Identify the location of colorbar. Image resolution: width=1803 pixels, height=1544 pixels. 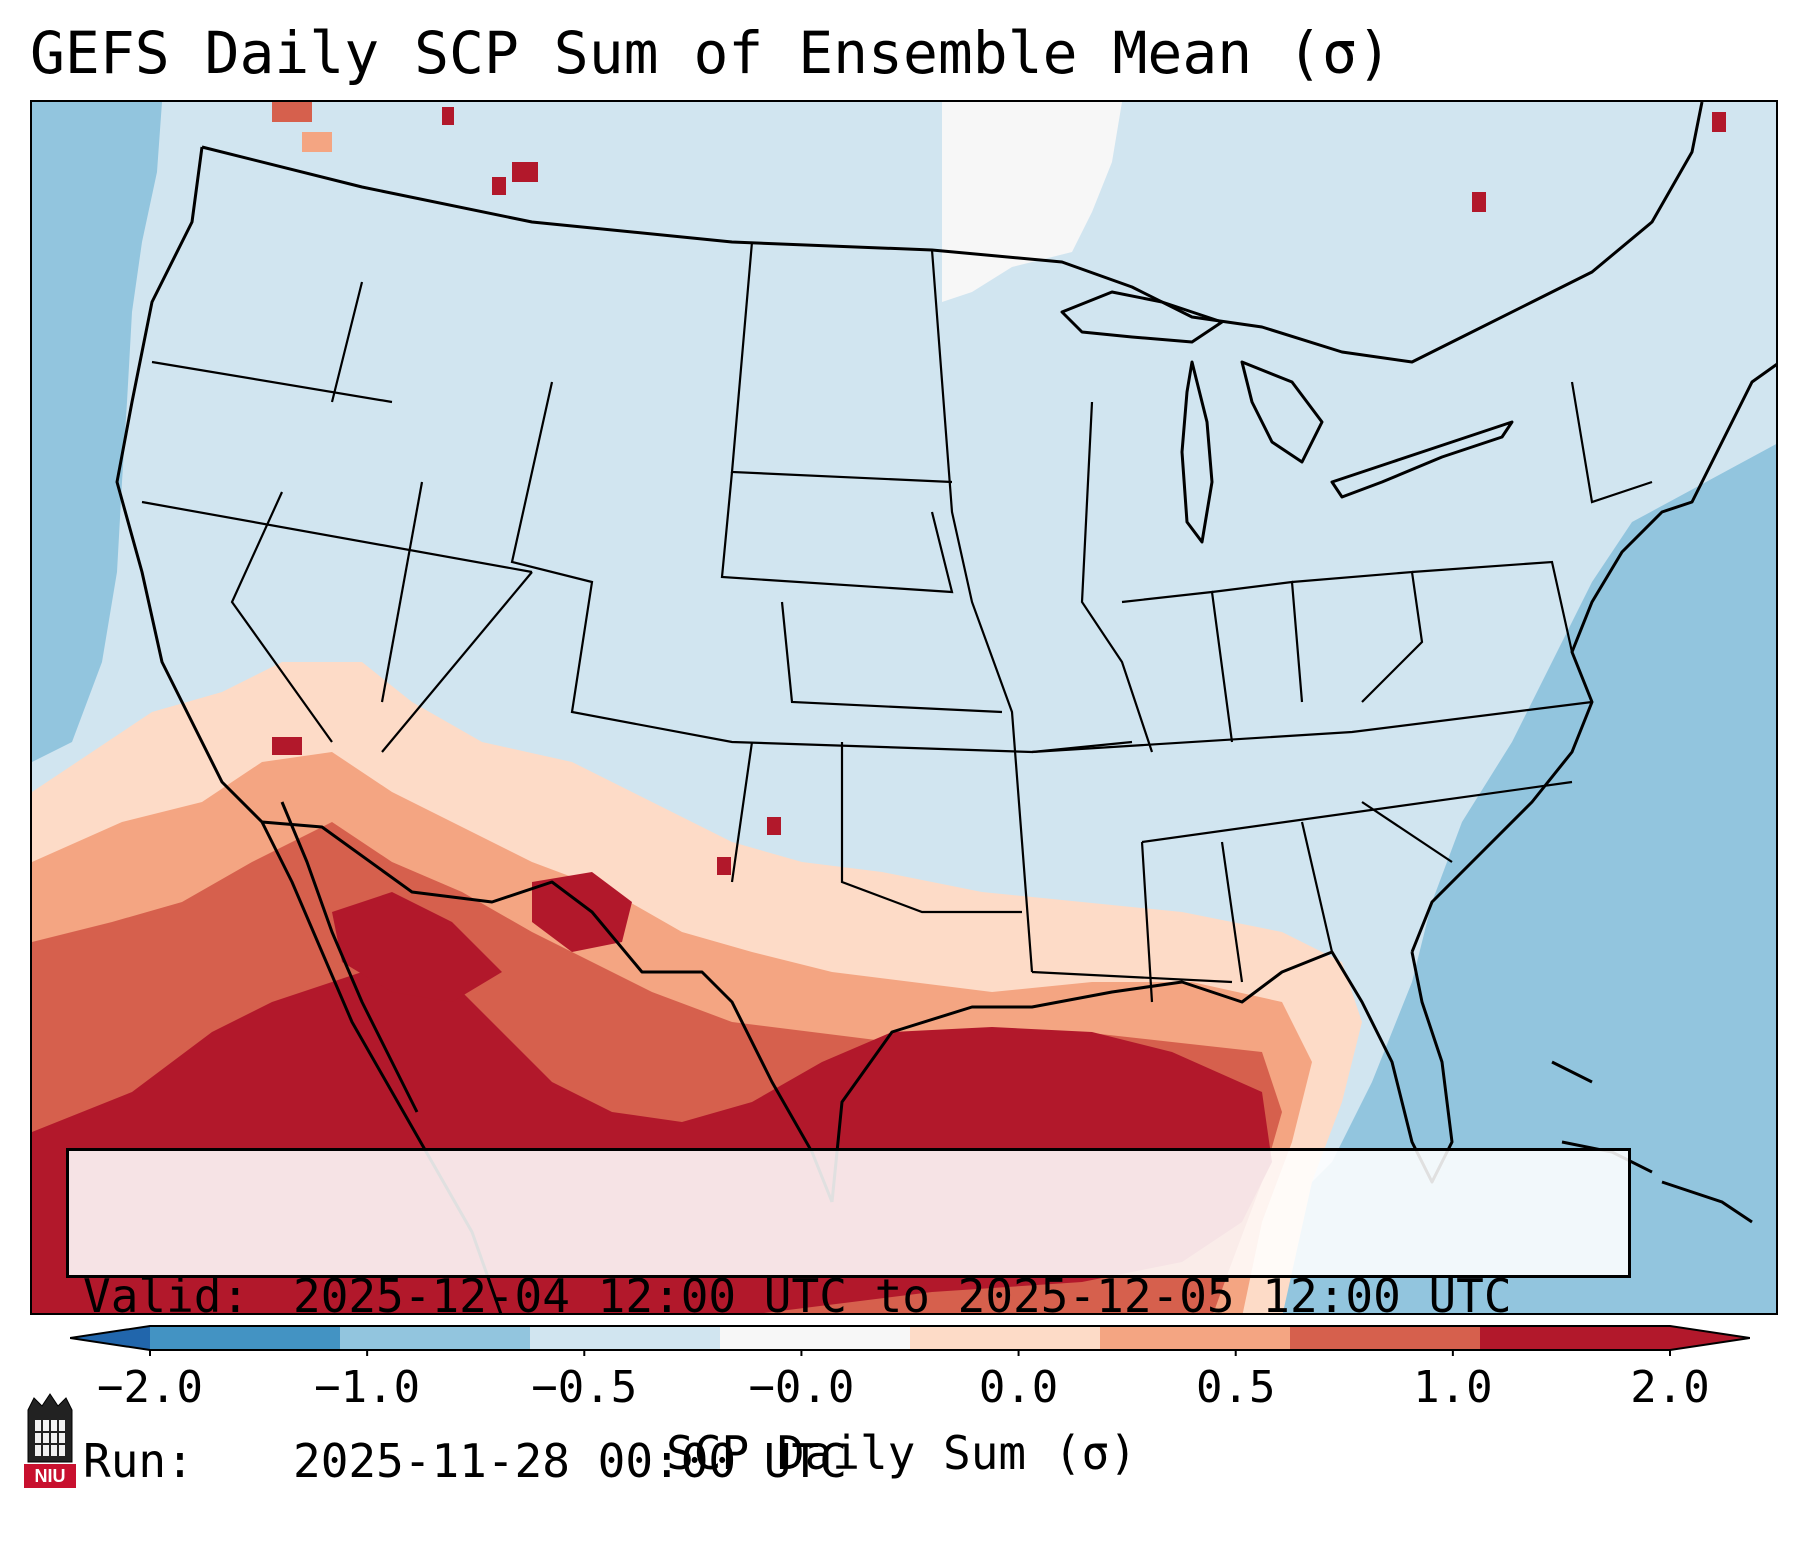
(910, 1340).